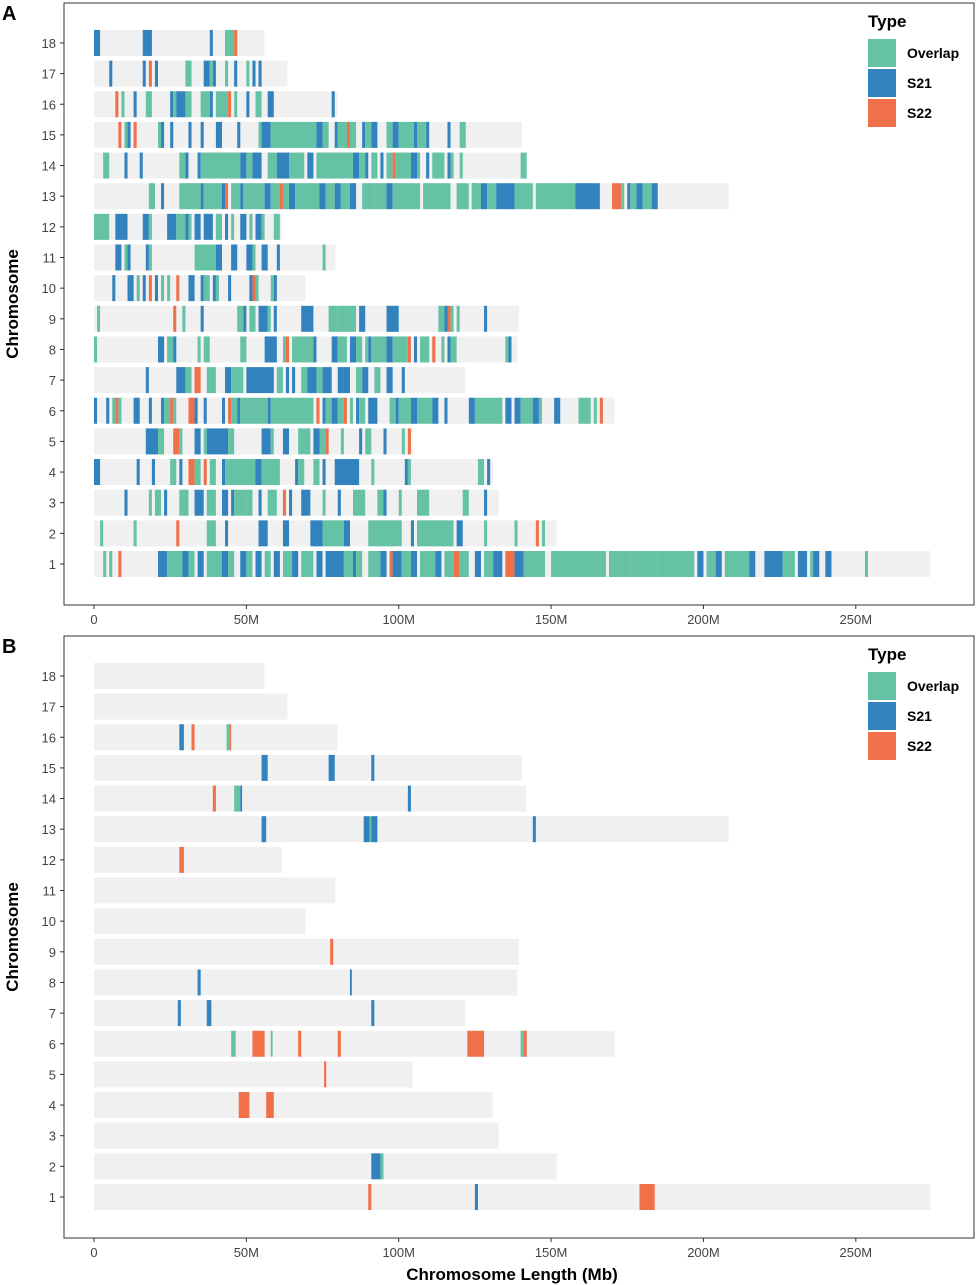 The width and height of the screenshot is (976, 1285). I want to click on panel-b-legend-swatch-overlap, so click(882, 686).